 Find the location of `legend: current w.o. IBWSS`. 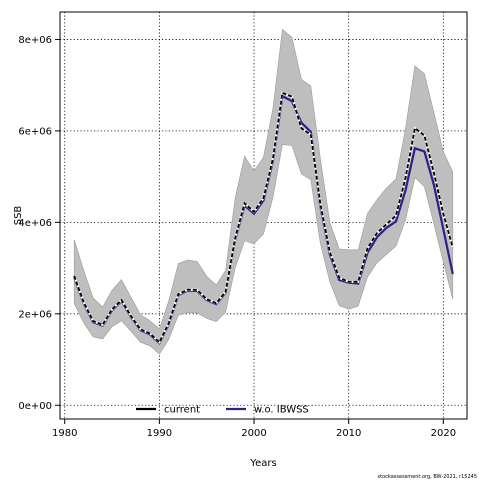

legend: current w.o. IBWSS is located at coordinates (222, 410).